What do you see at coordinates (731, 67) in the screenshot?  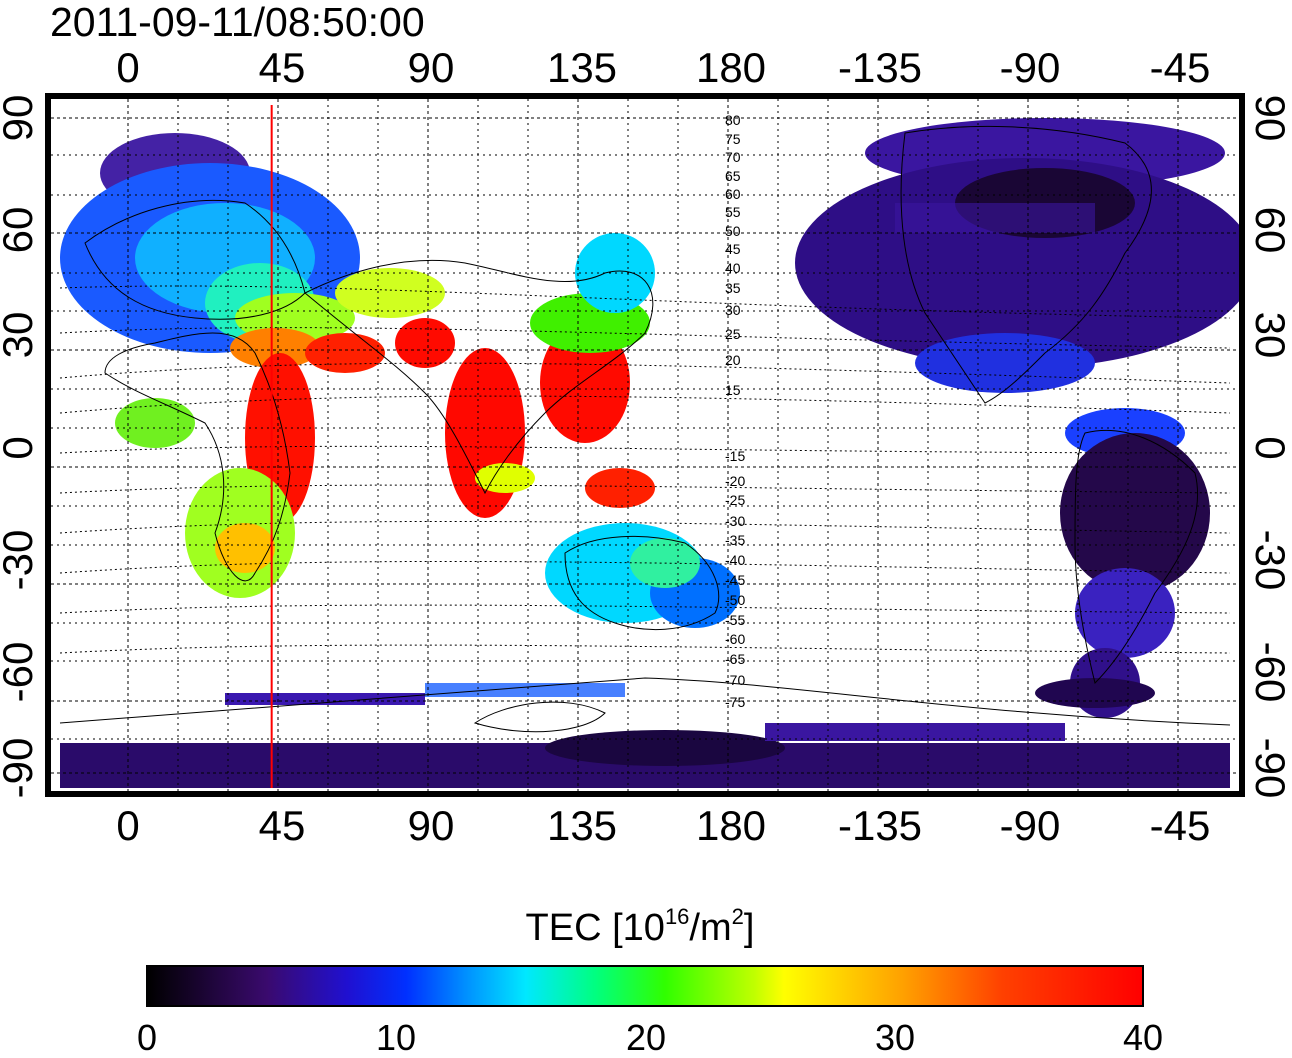 I see `lon-tick-top: 180` at bounding box center [731, 67].